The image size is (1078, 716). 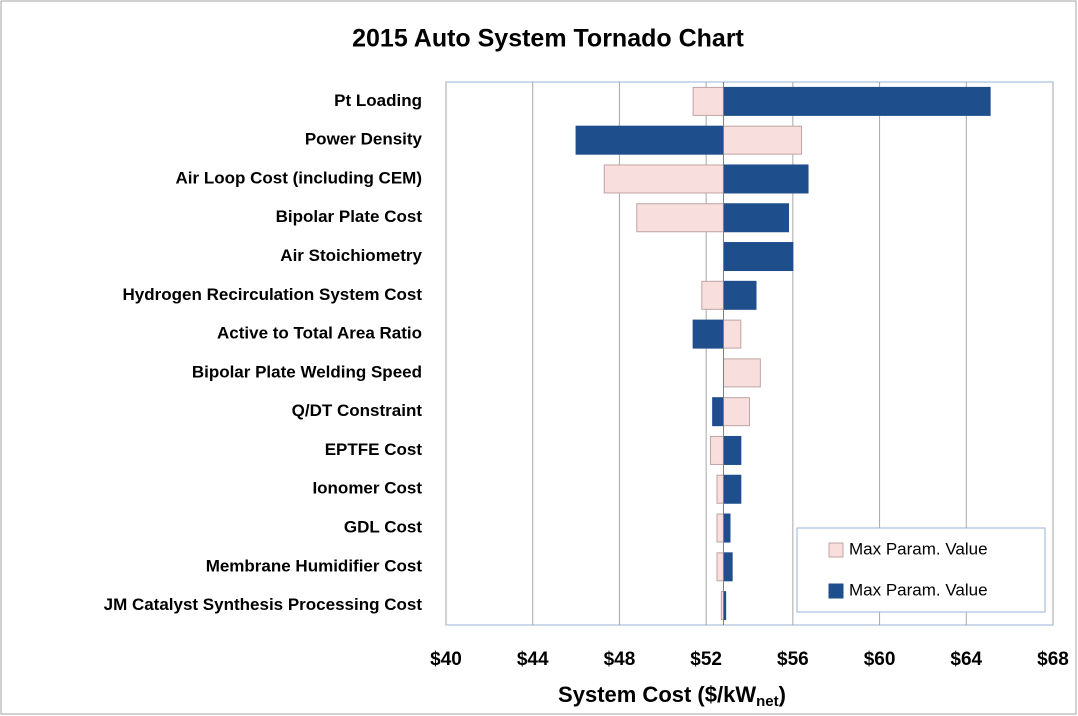 What do you see at coordinates (548, 39) in the screenshot?
I see `chart-title: 2015 Auto System Tornado Chart` at bounding box center [548, 39].